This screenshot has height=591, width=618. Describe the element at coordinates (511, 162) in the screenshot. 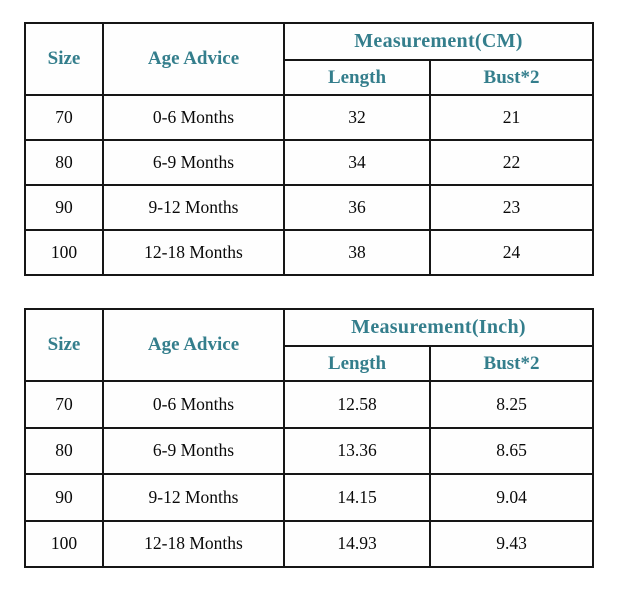

I see `bust-cell: 22` at that location.